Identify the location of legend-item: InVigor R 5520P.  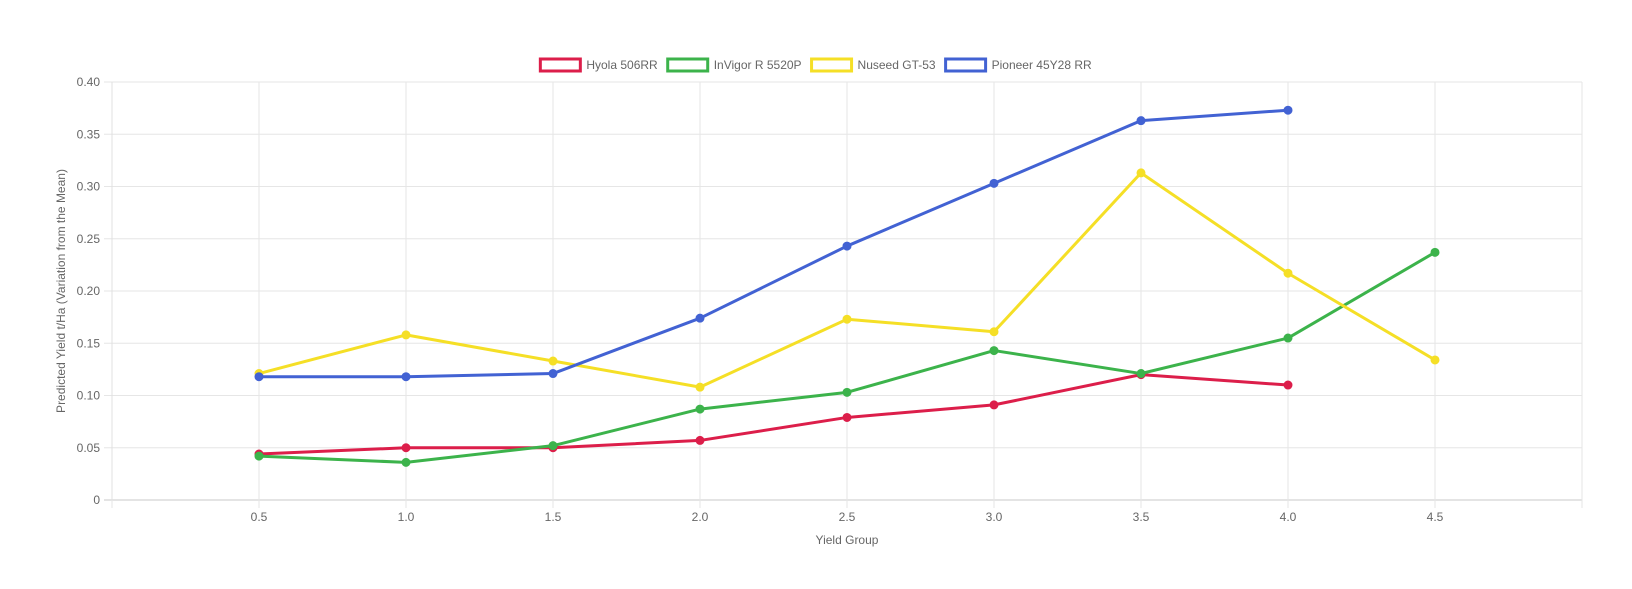
(734, 65).